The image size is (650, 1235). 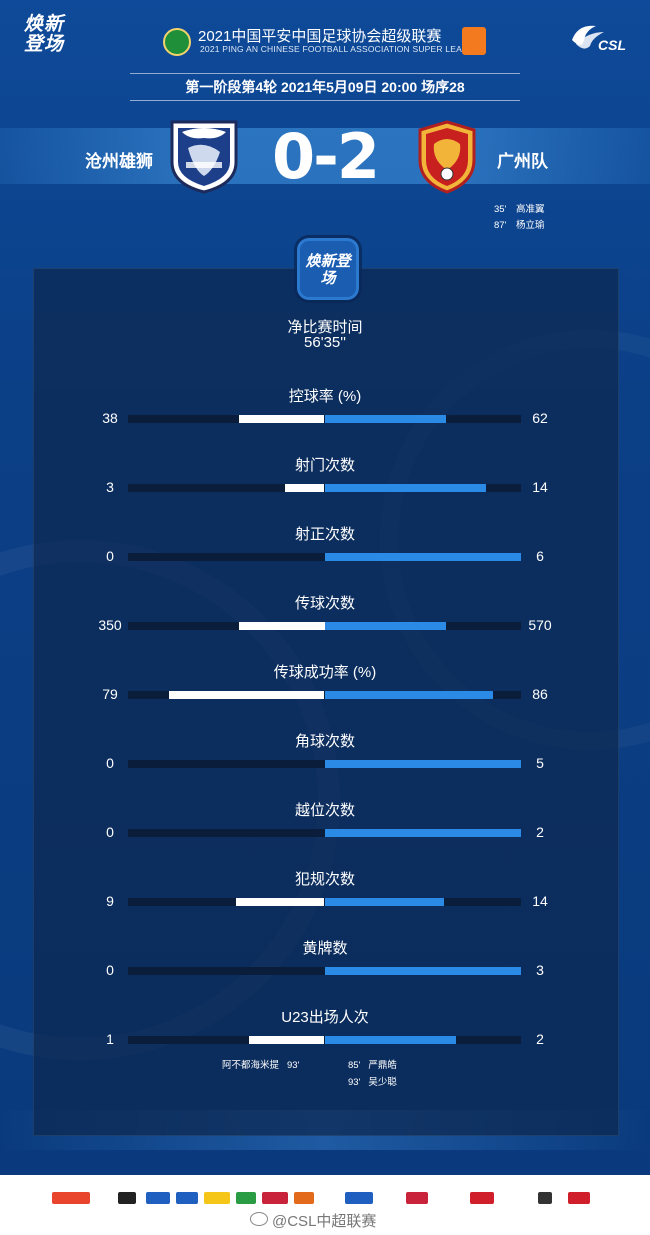 I want to click on event-badge: 焕新登场, so click(x=328, y=269).